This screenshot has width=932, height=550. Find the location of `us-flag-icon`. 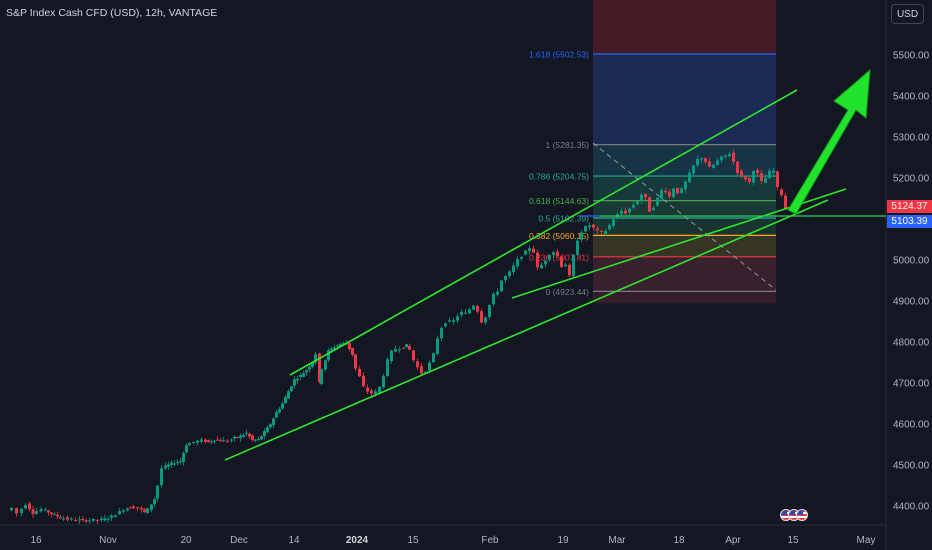

us-flag-icon is located at coordinates (802, 515).